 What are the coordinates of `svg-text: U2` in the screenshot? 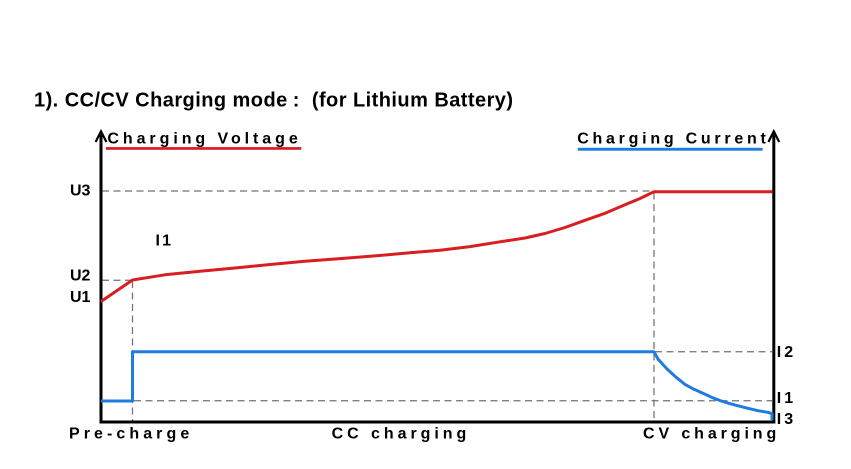 It's located at (80, 276).